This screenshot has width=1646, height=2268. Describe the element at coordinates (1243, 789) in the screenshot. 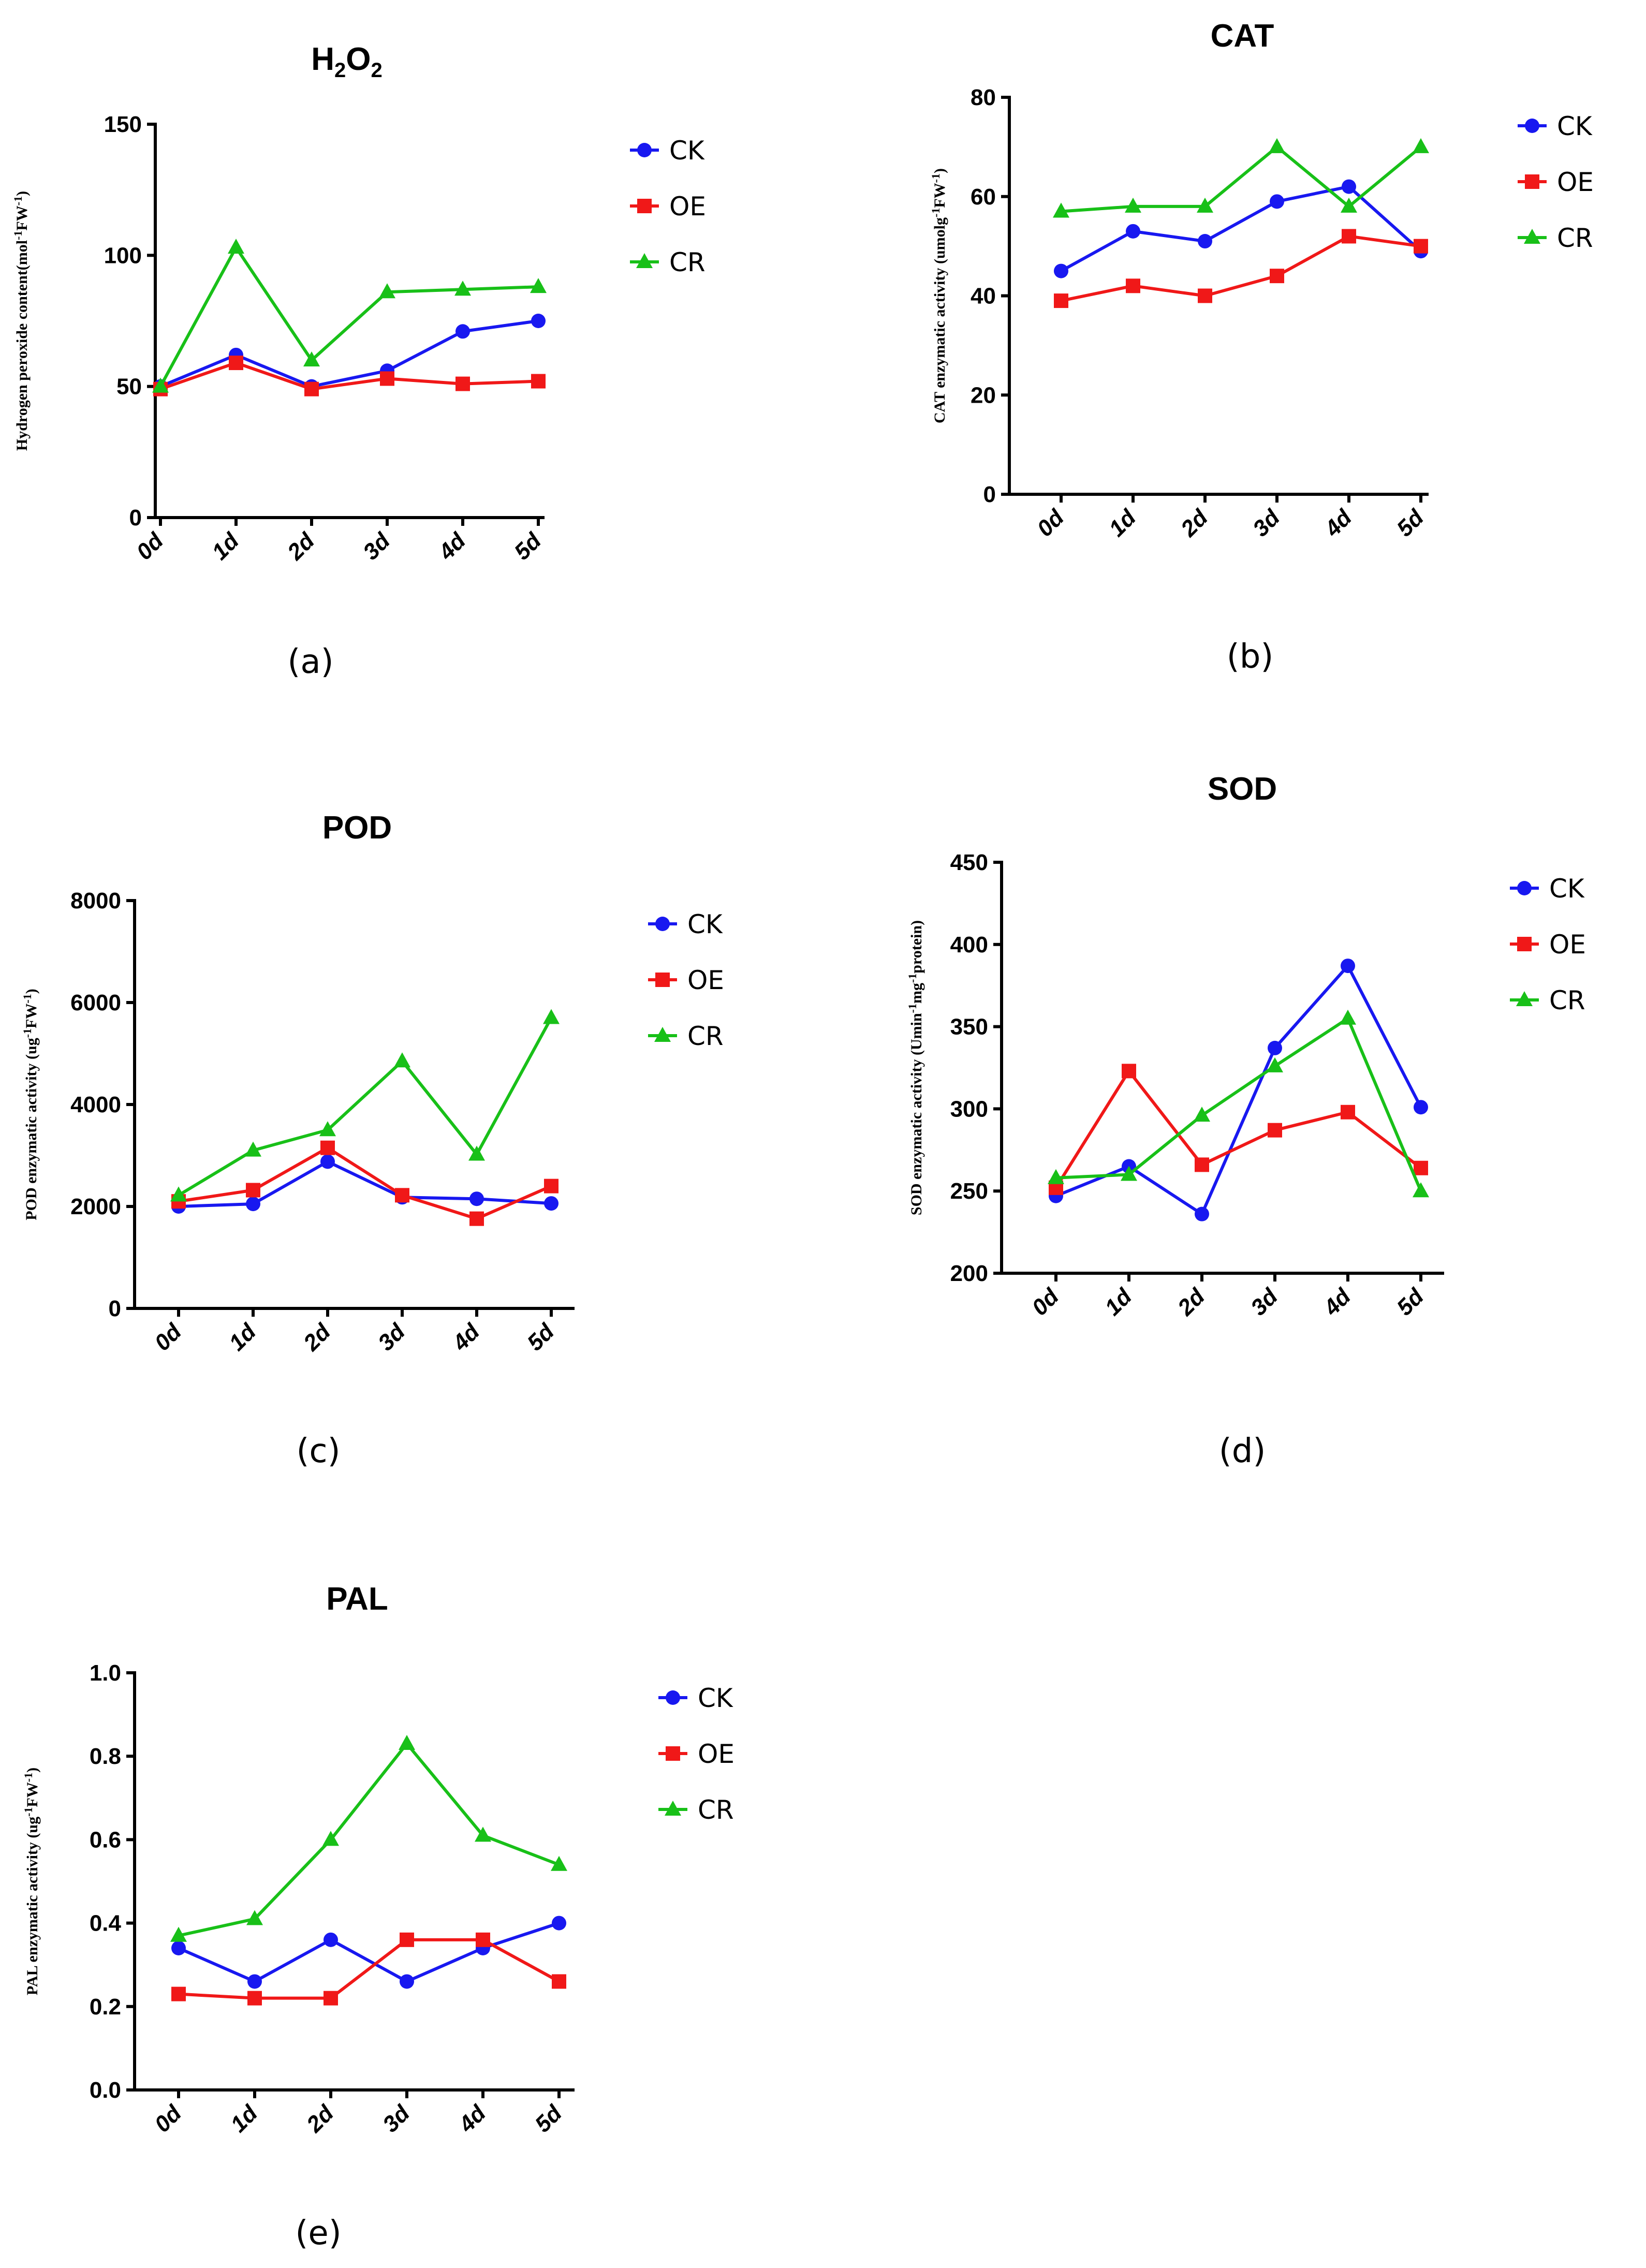

I see `chart-title: SOD` at that location.